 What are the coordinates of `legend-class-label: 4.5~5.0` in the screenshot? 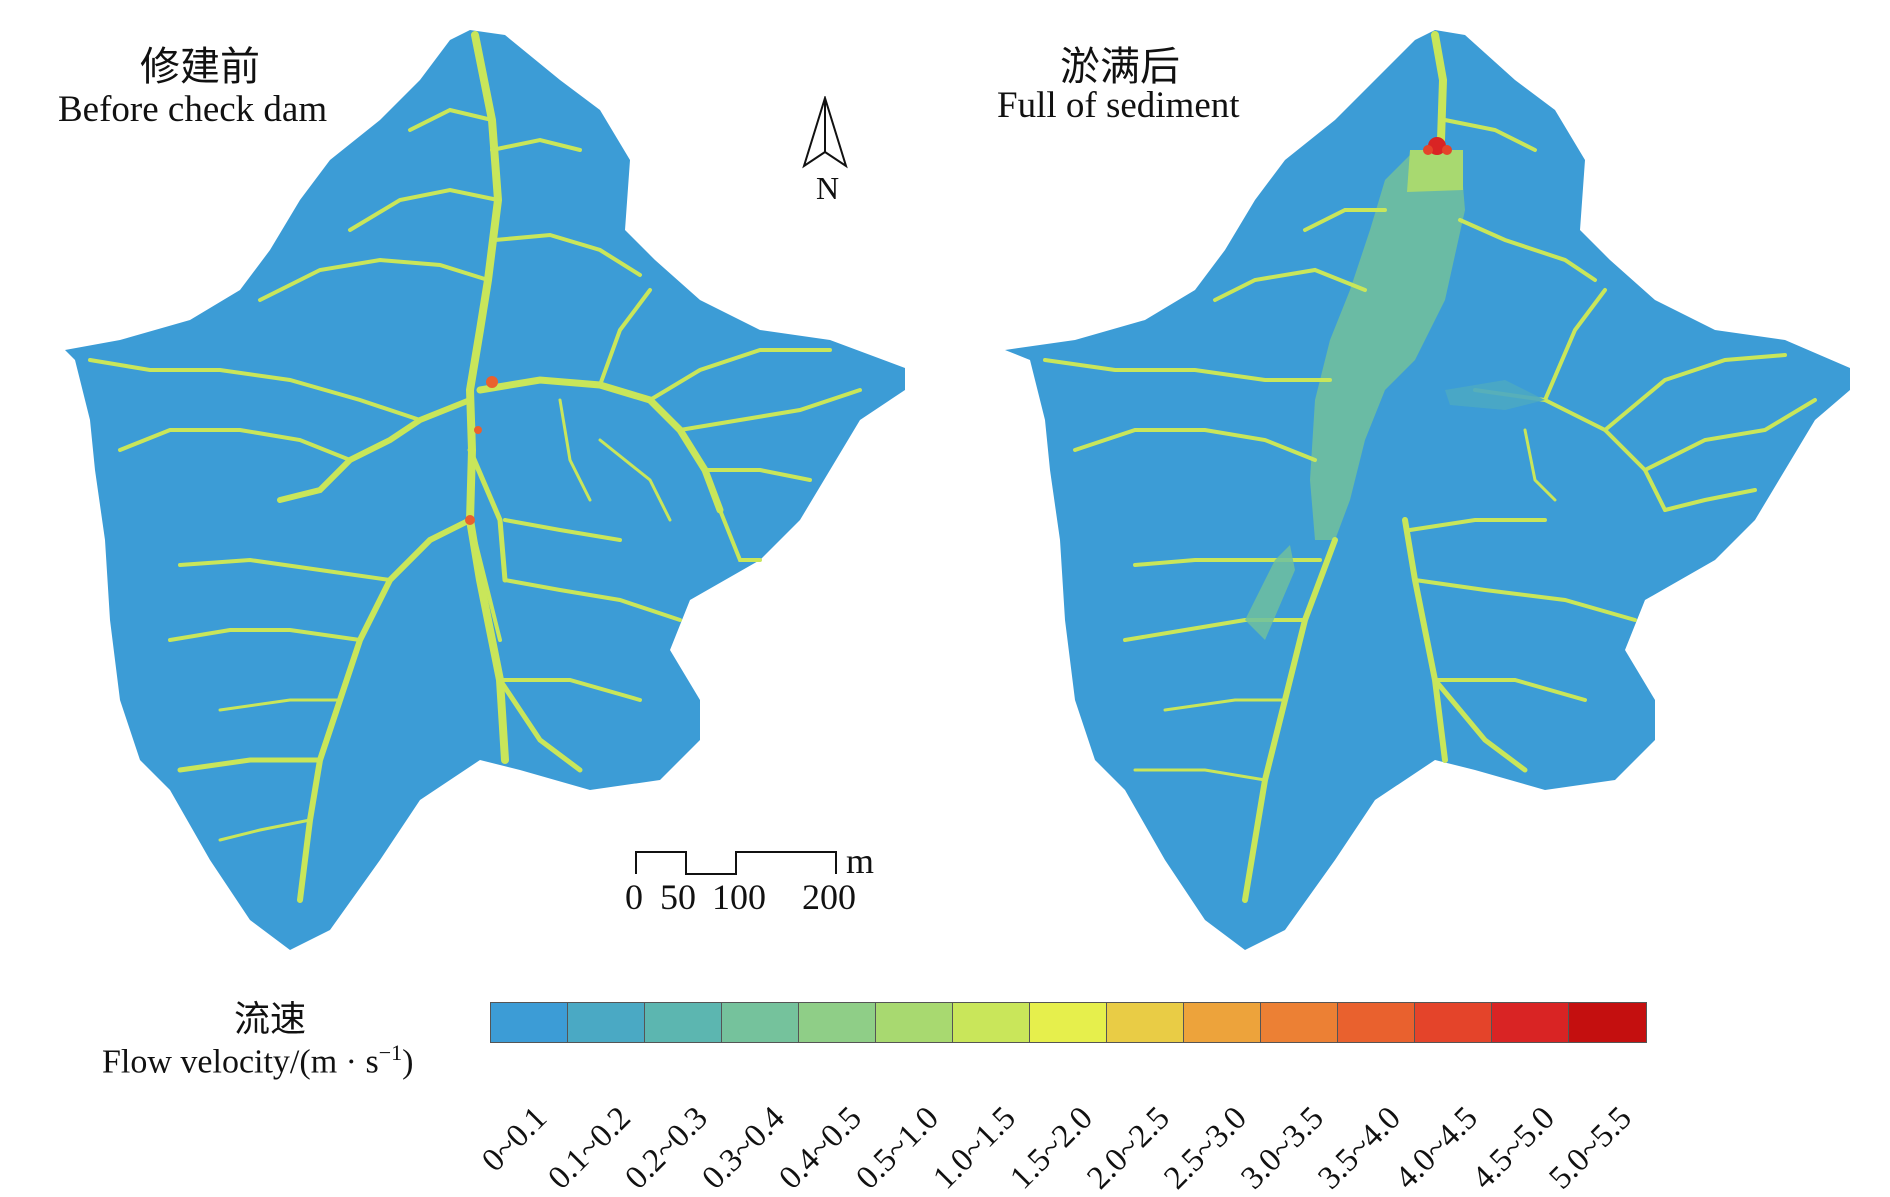 It's located at (1514, 1148).